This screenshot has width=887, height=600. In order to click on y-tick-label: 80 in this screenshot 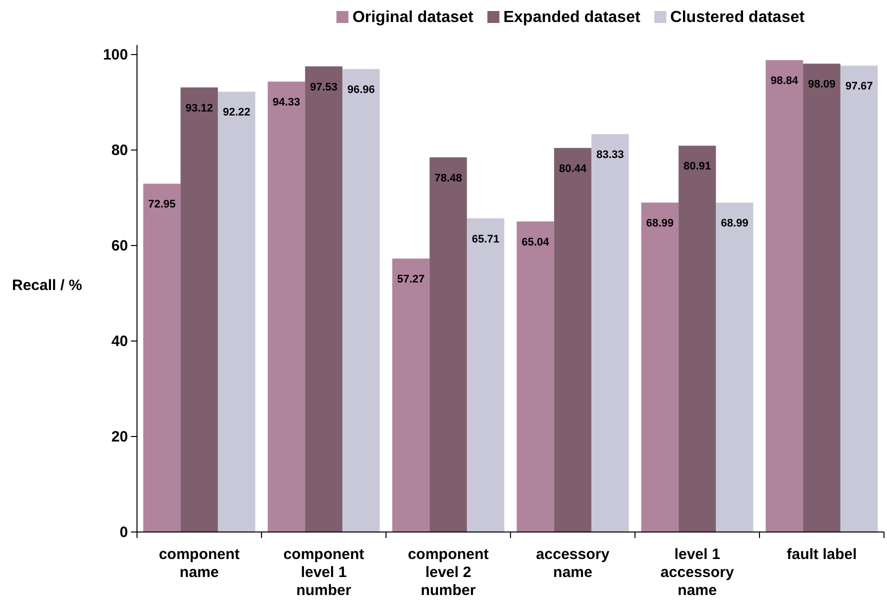, I will do `click(119, 150)`.